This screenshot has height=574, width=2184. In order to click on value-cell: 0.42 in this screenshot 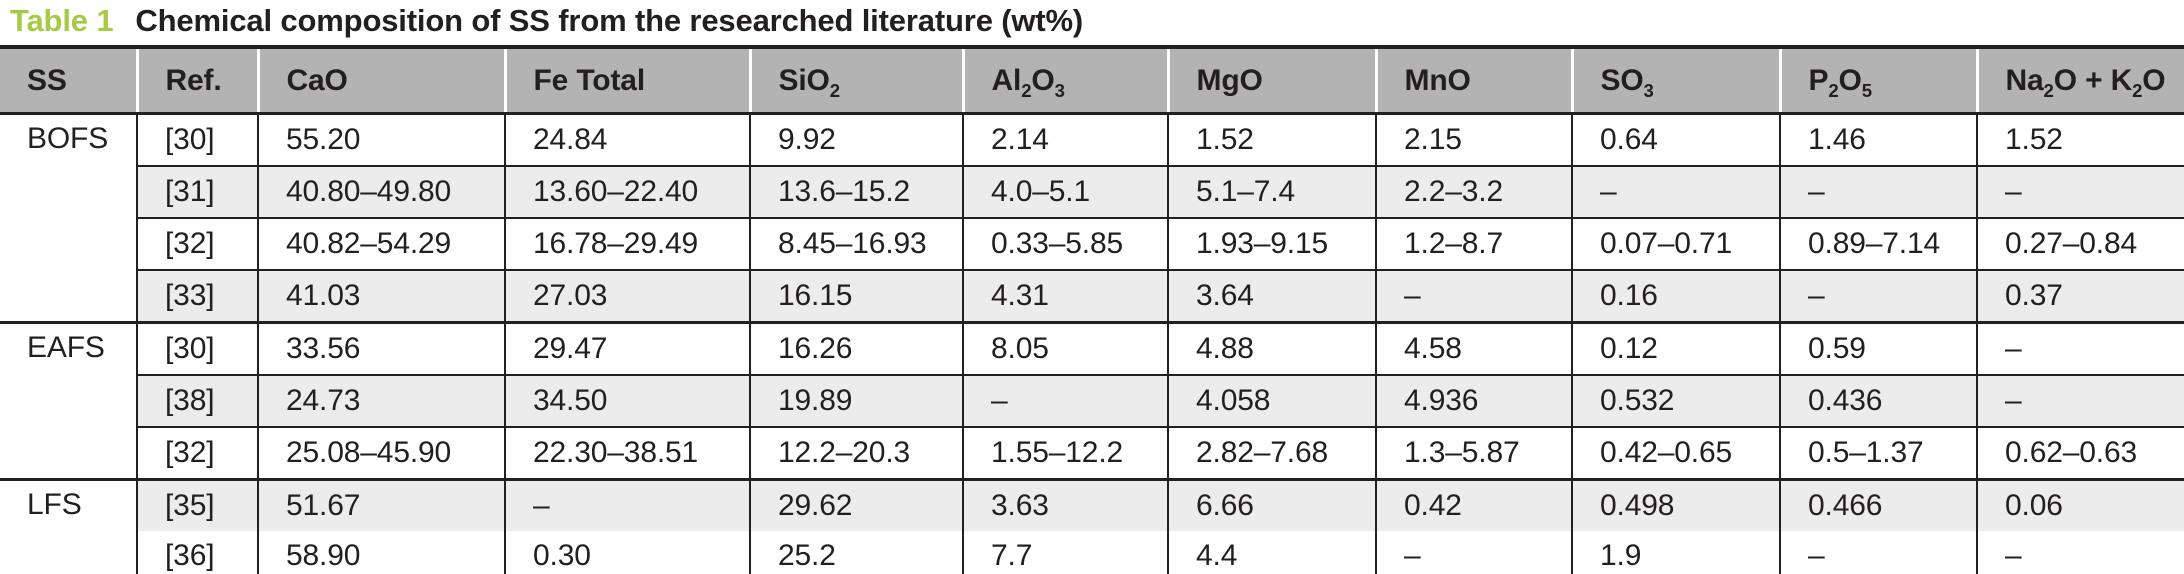, I will do `click(1473, 504)`.